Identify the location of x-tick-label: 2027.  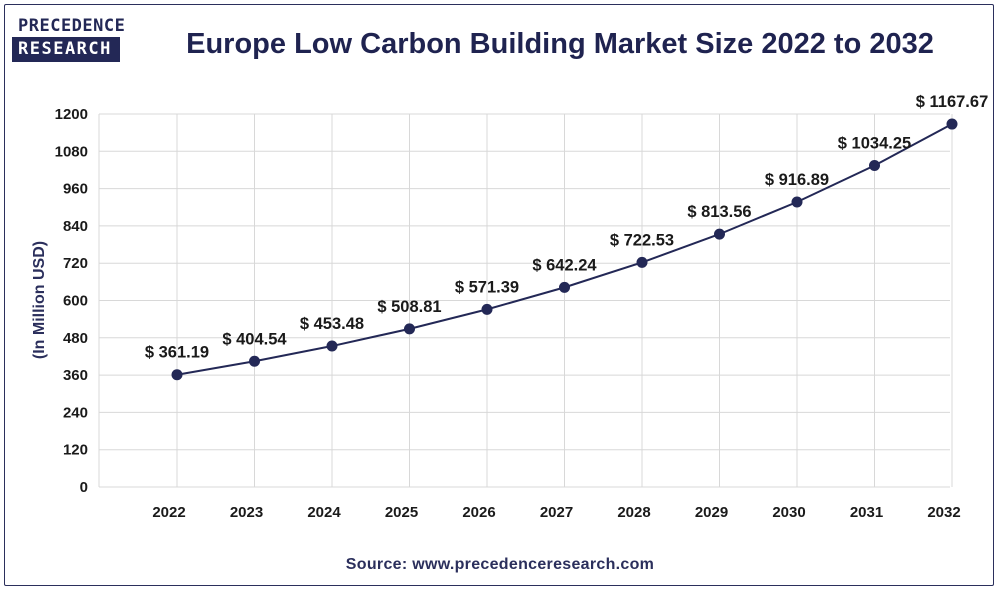
(556, 512).